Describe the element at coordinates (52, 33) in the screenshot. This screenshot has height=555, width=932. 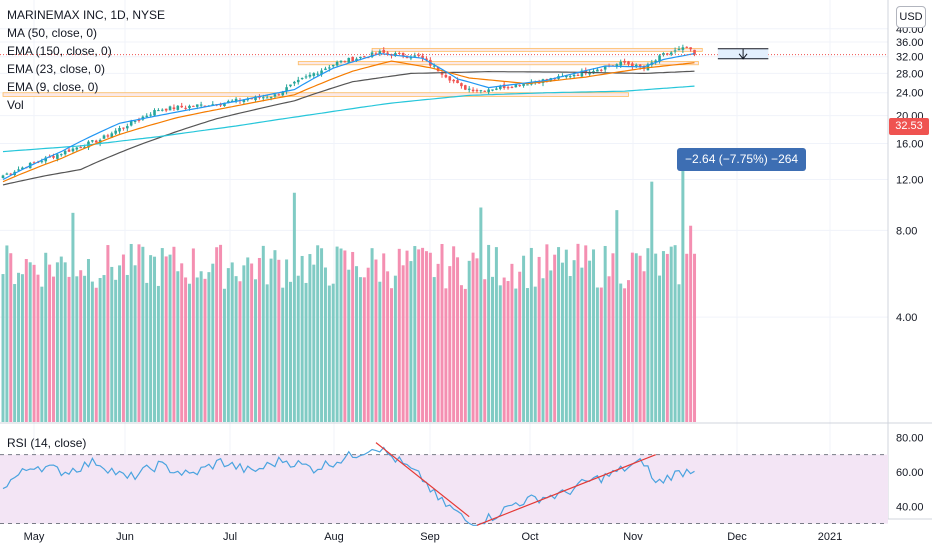
I see `legend-ma50: MA (50, close, 0)` at that location.